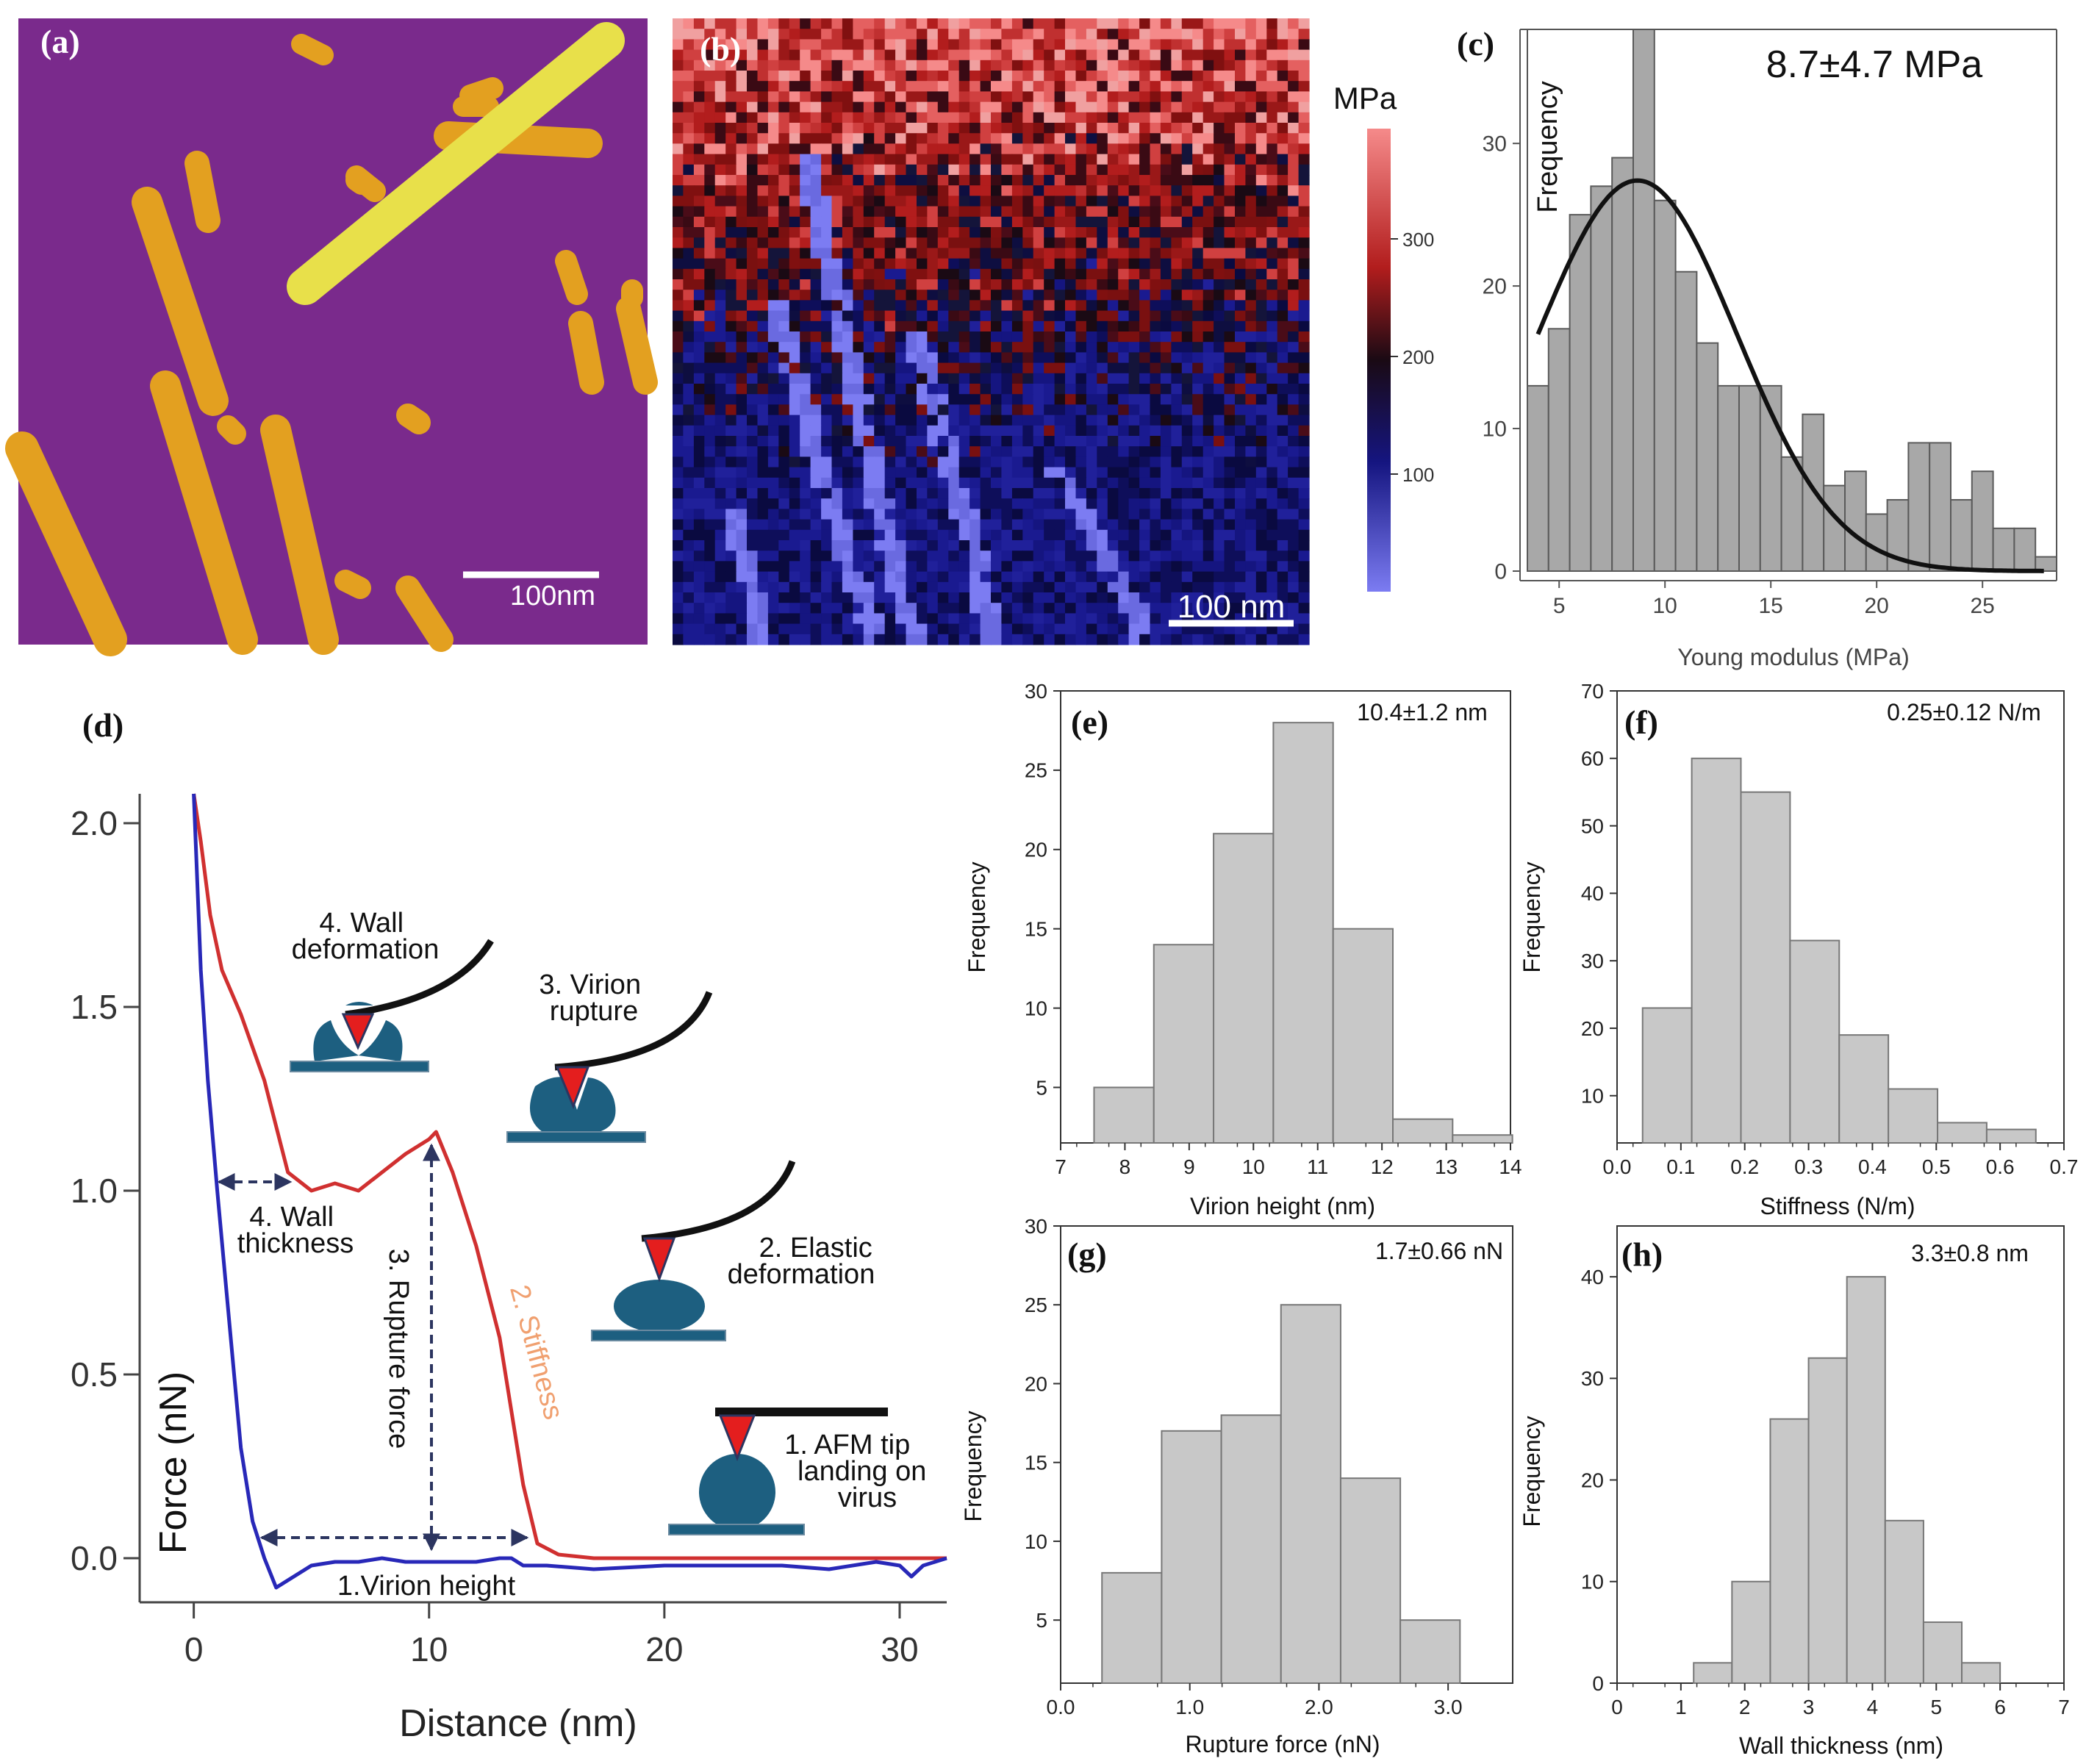  Describe the element at coordinates (1317, 1166) in the screenshot. I see `x-tick-label: 11` at that location.